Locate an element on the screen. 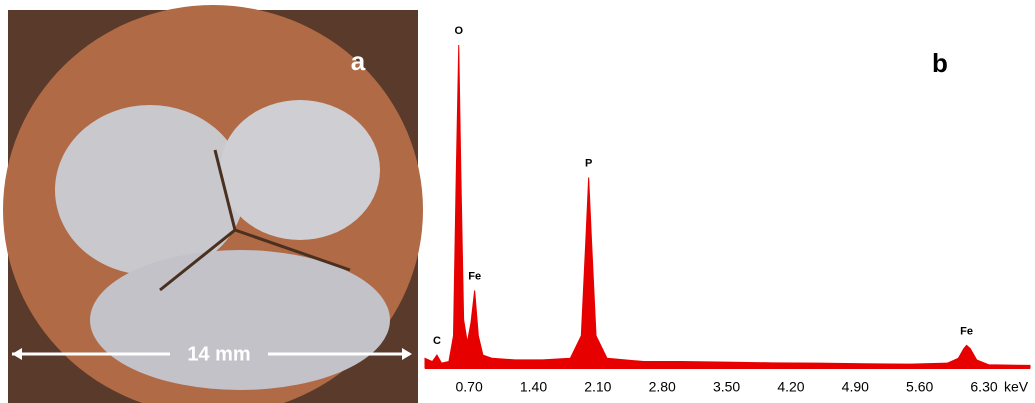 This screenshot has height=403, width=1035. panel-label: a is located at coordinates (358, 61).